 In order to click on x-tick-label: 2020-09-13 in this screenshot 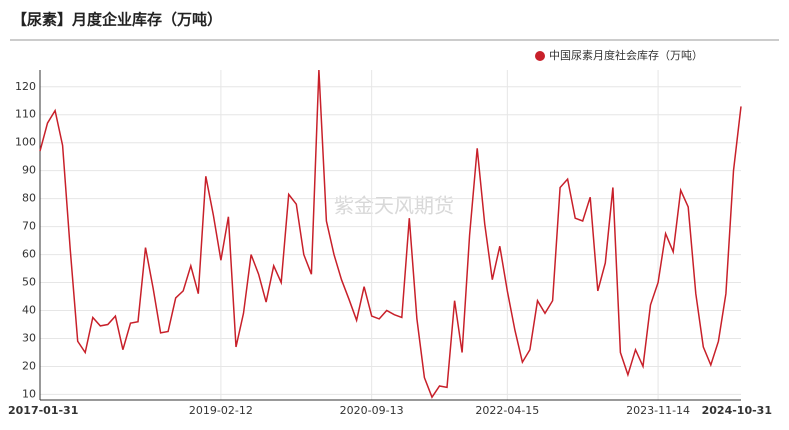, I will do `click(372, 410)`.